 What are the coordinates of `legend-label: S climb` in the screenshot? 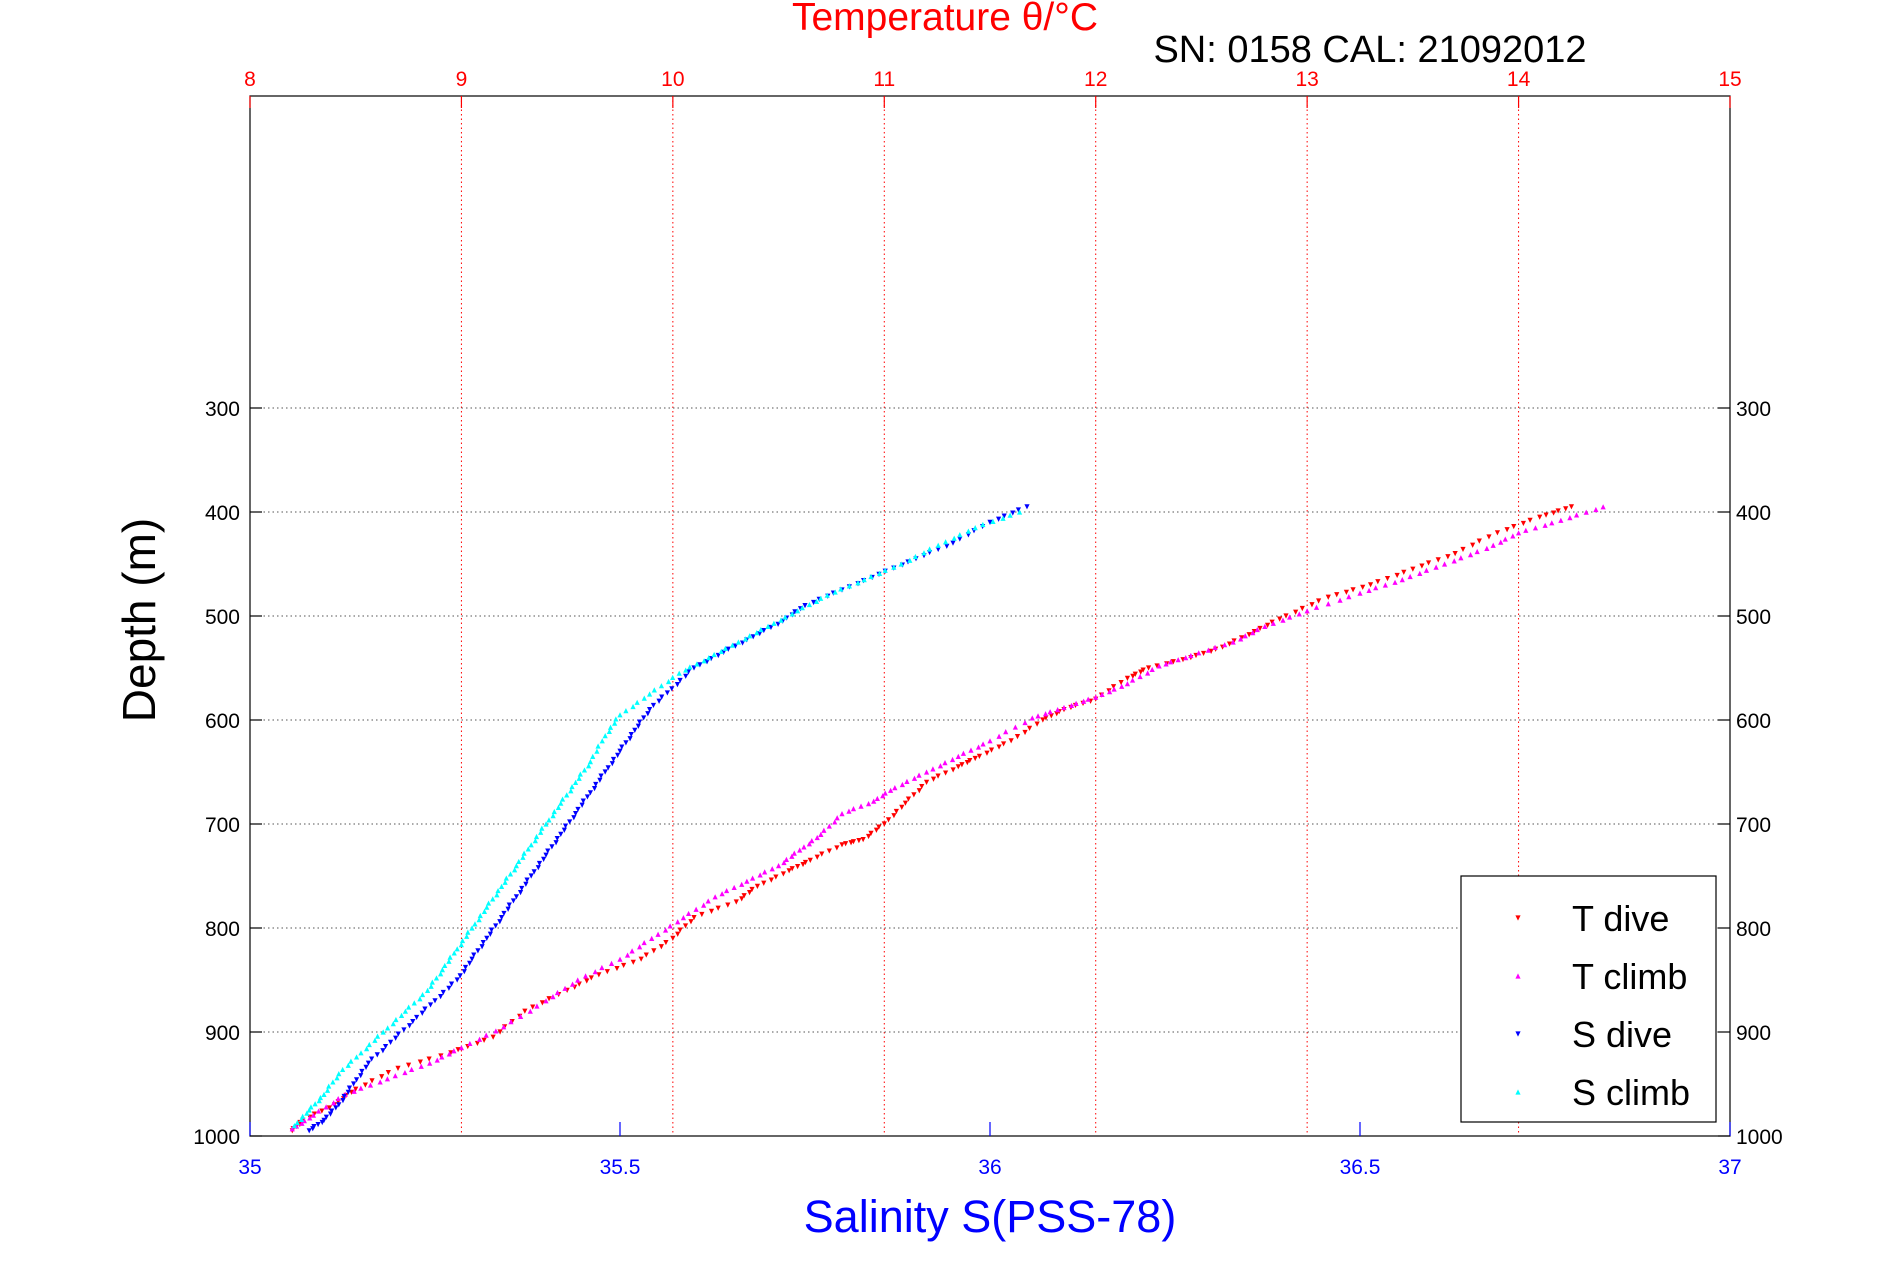 It's located at (1631, 1092).